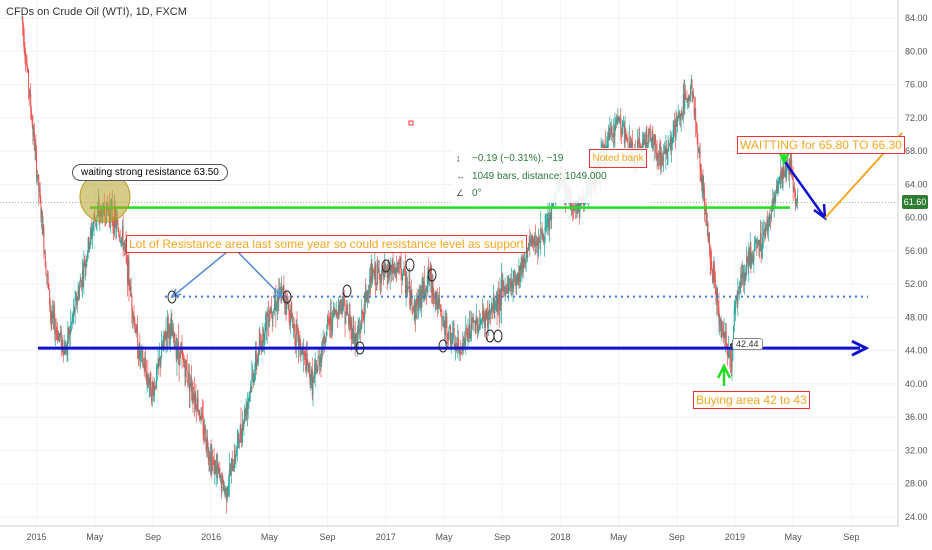 The width and height of the screenshot is (932, 550). I want to click on buying-note: Buying area 42 to 43, so click(751, 400).